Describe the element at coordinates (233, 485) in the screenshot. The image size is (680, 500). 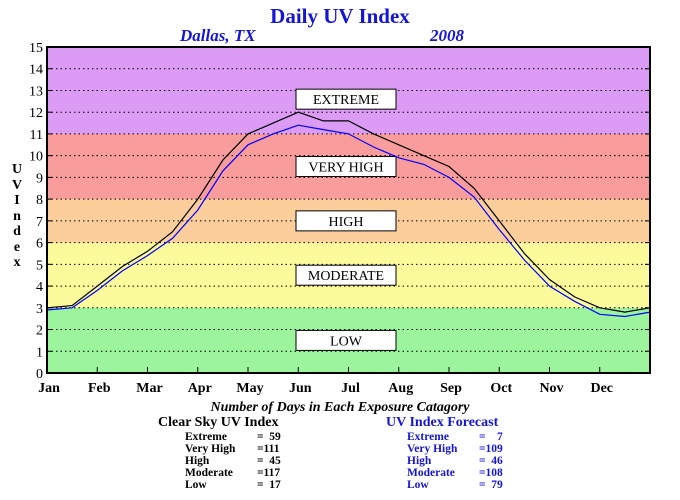
I see `stats-row: Low = 17` at that location.